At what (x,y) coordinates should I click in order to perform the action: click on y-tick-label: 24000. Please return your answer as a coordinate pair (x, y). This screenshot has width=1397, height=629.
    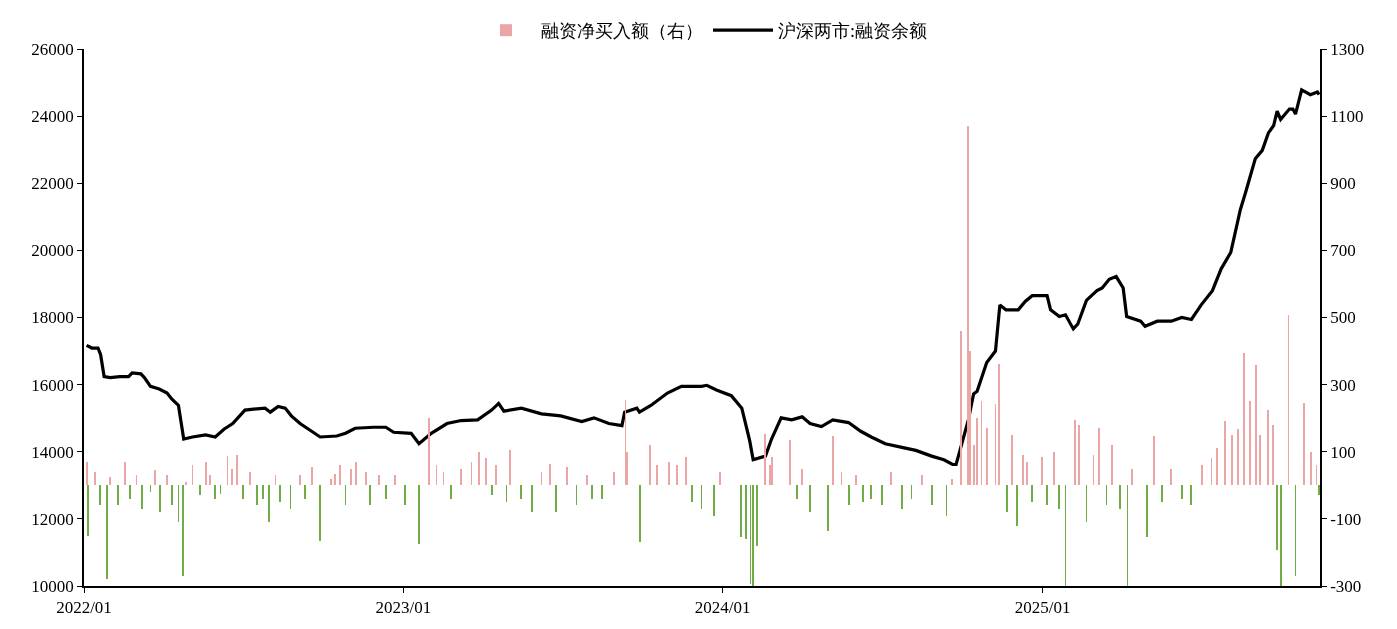
    Looking at the image, I should click on (52, 117).